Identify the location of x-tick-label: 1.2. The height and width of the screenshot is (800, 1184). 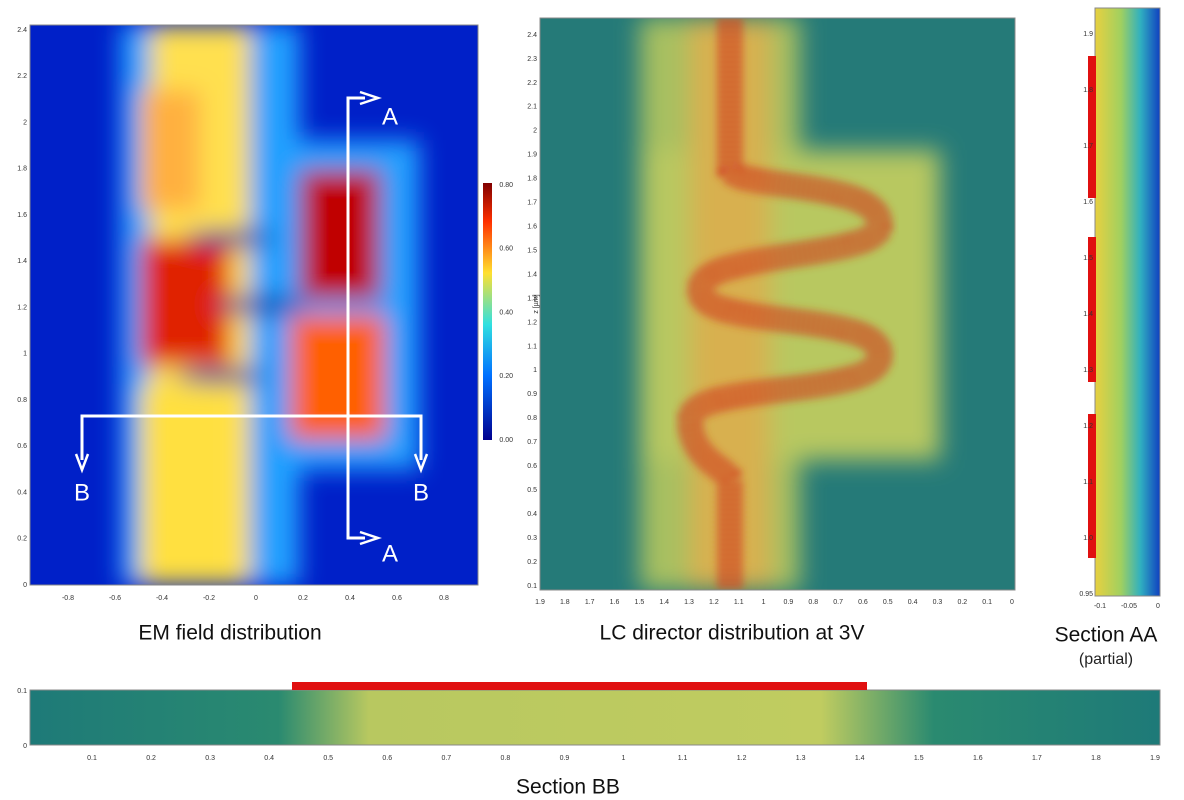
(714, 602).